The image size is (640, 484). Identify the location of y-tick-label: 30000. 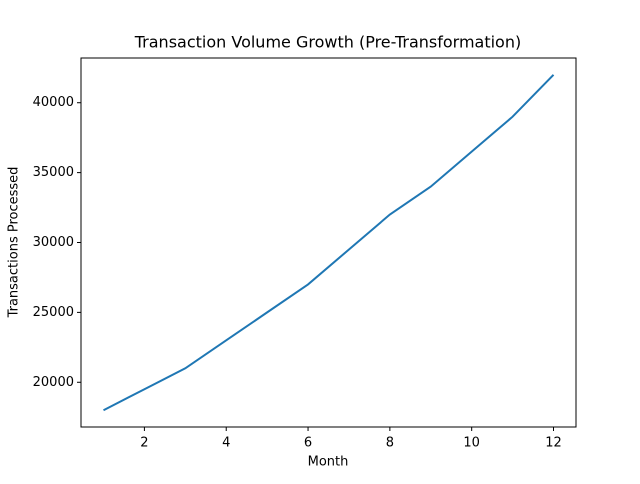
(53, 242).